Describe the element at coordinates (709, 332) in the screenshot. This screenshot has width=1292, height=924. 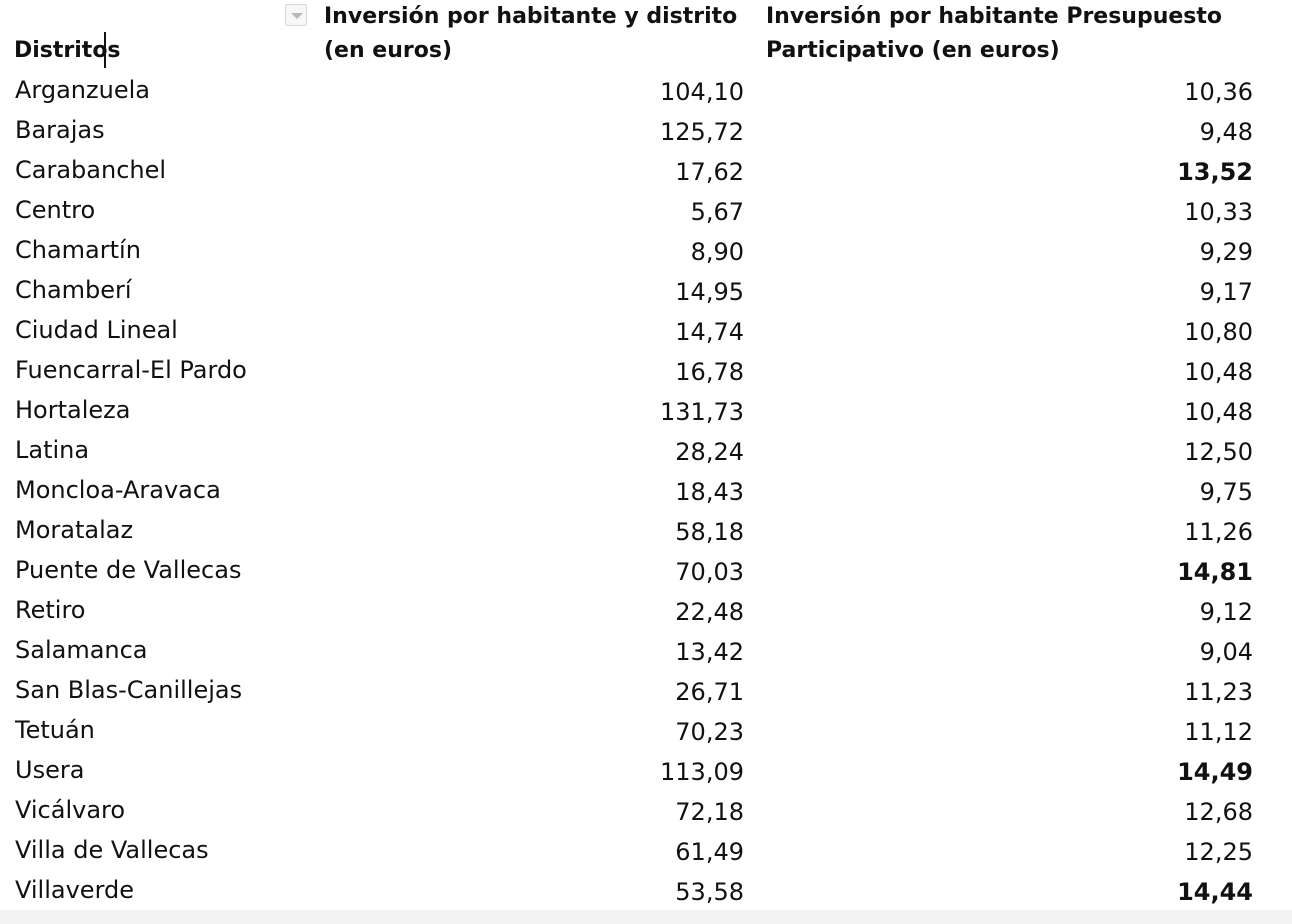
I see `cell-investment: 14,74` at that location.